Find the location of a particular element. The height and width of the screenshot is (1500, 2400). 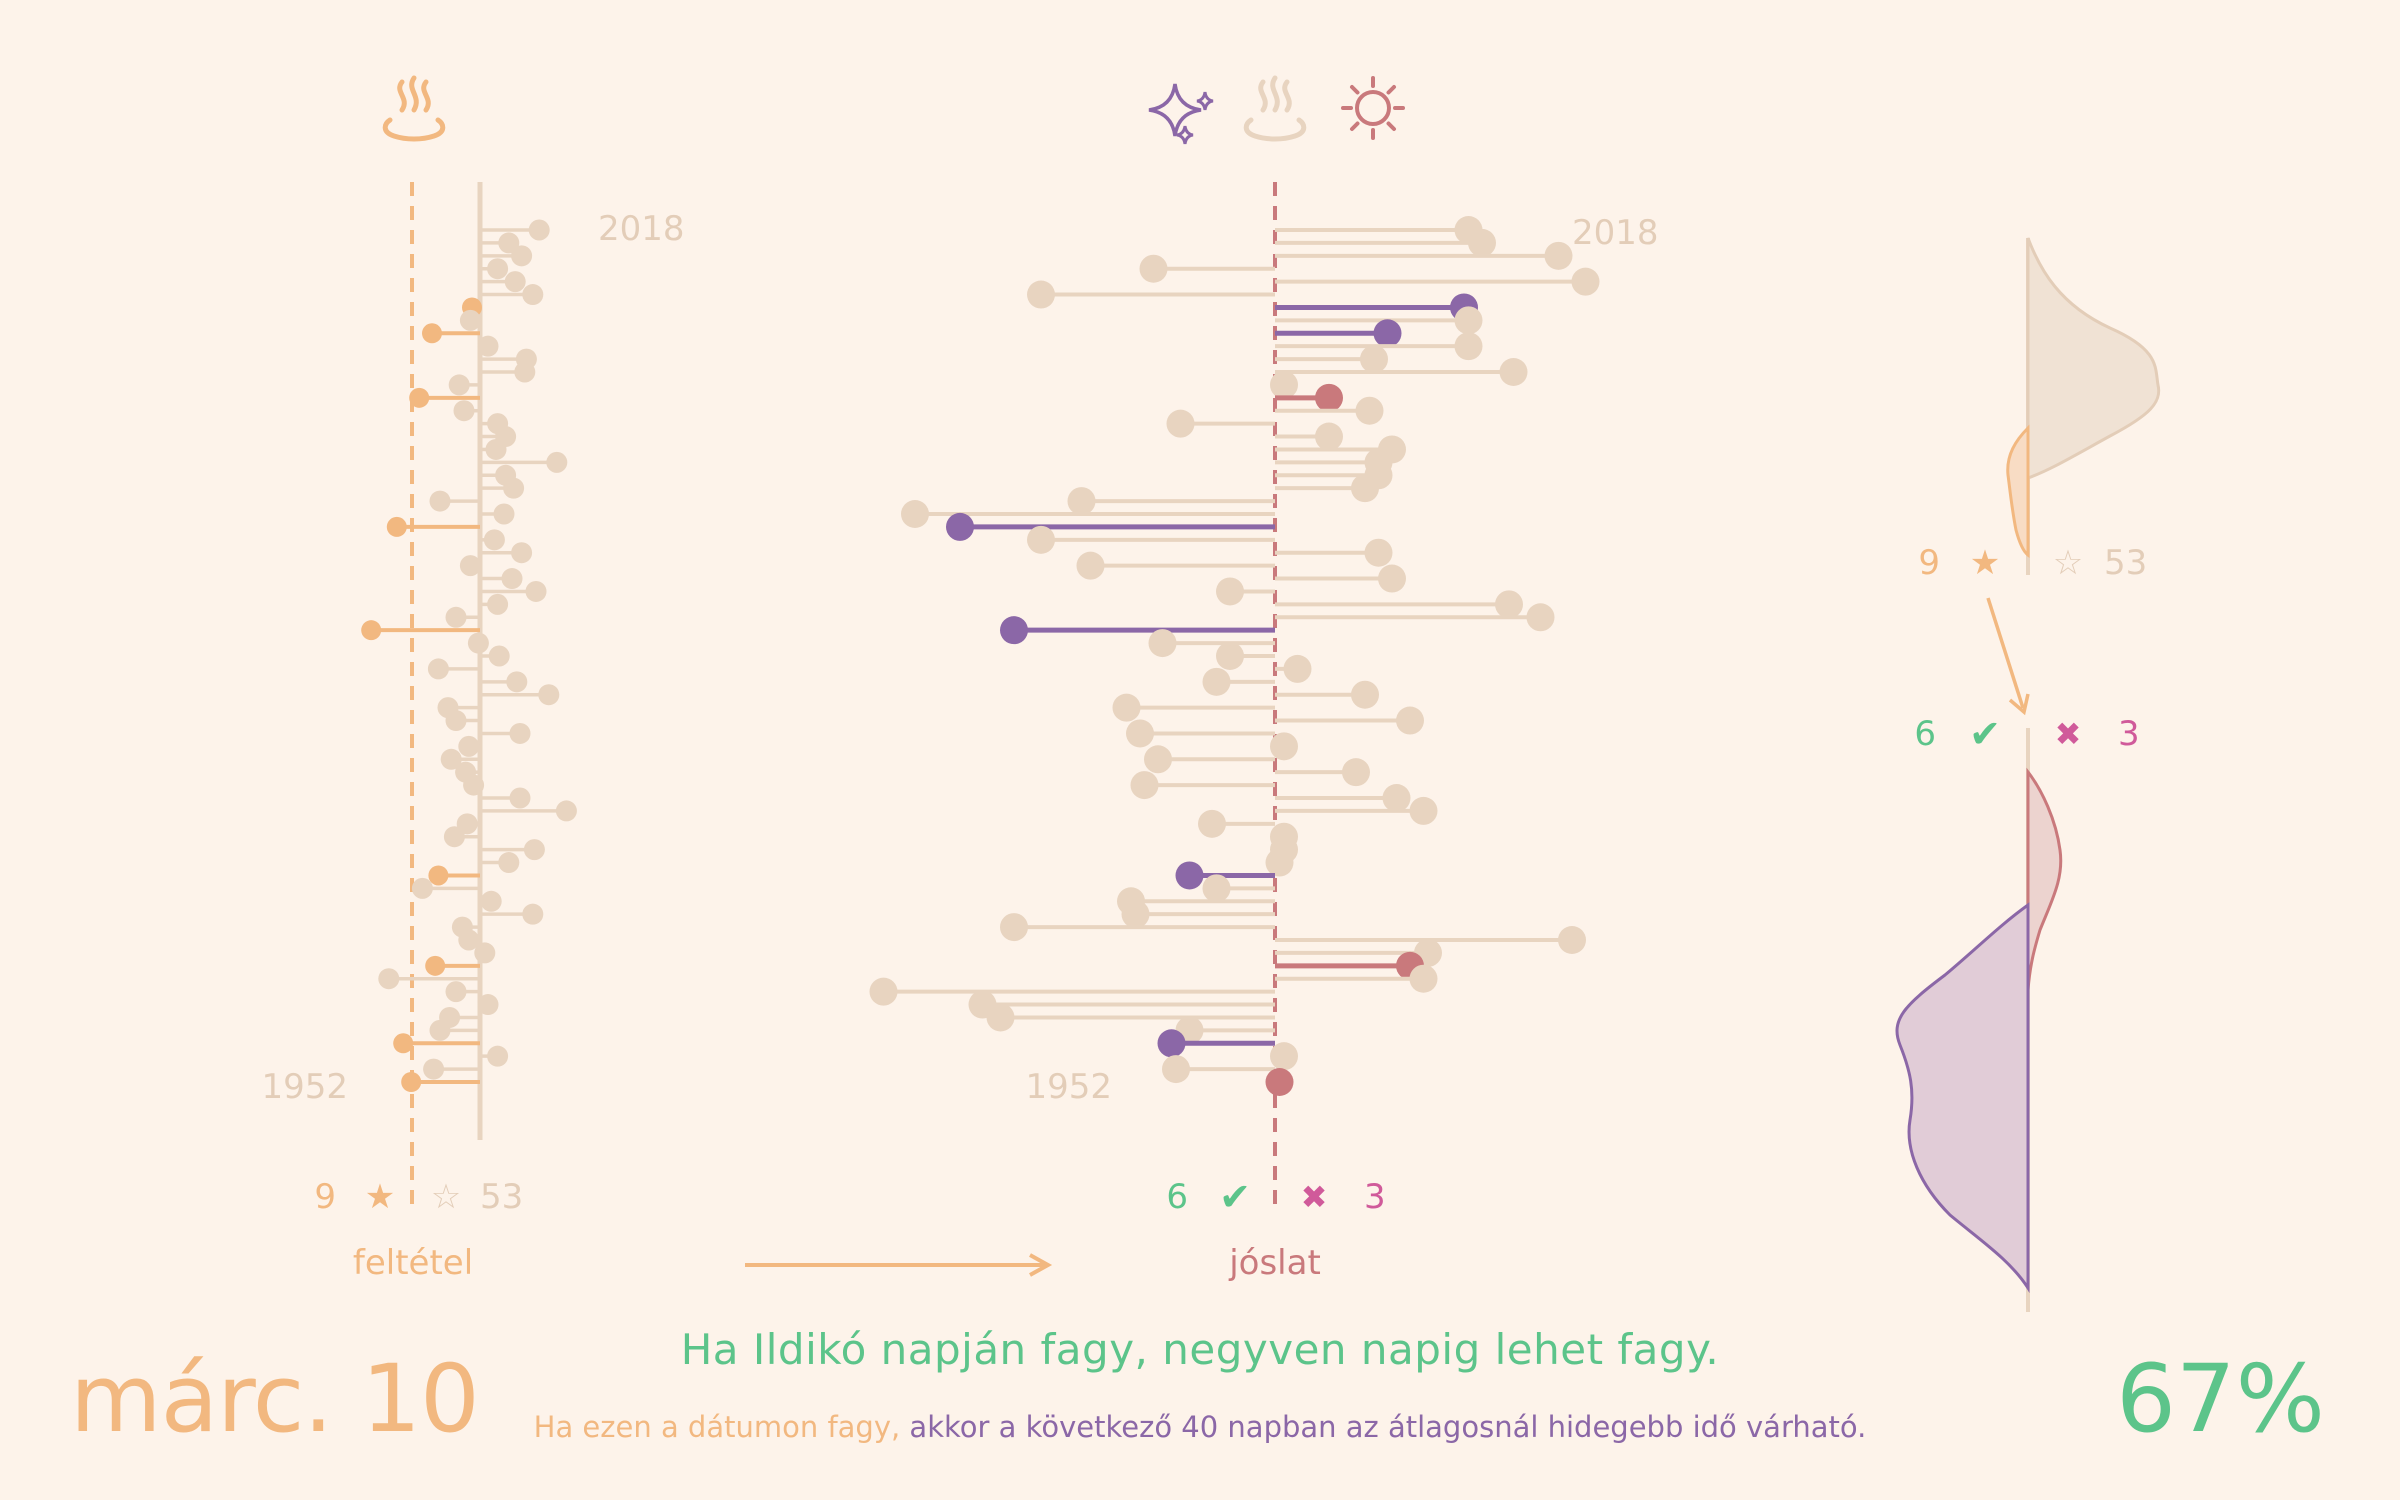

sun-icon is located at coordinates (1373, 108).